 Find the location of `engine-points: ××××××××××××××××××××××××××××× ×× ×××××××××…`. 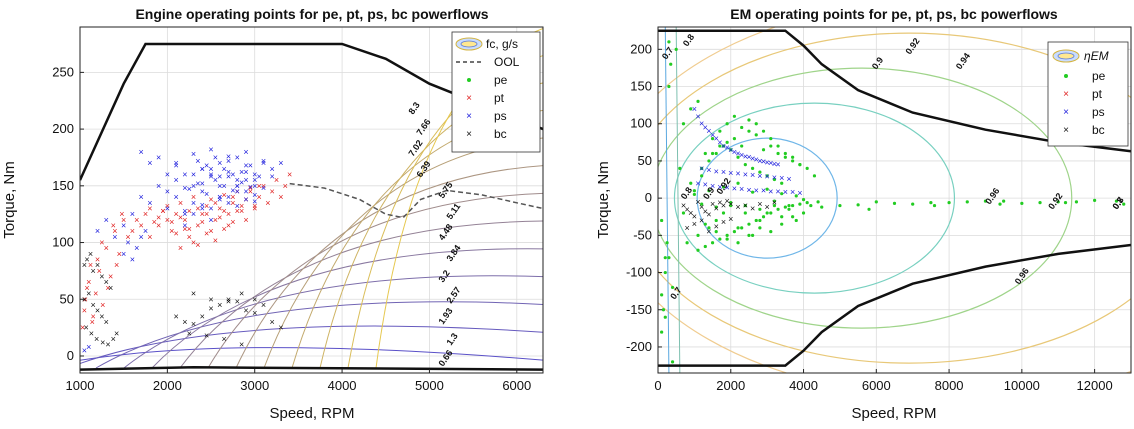

engine-points: ××××××××××××××××××××××××××××× ×× ×××××××××… is located at coordinates (186, 250).